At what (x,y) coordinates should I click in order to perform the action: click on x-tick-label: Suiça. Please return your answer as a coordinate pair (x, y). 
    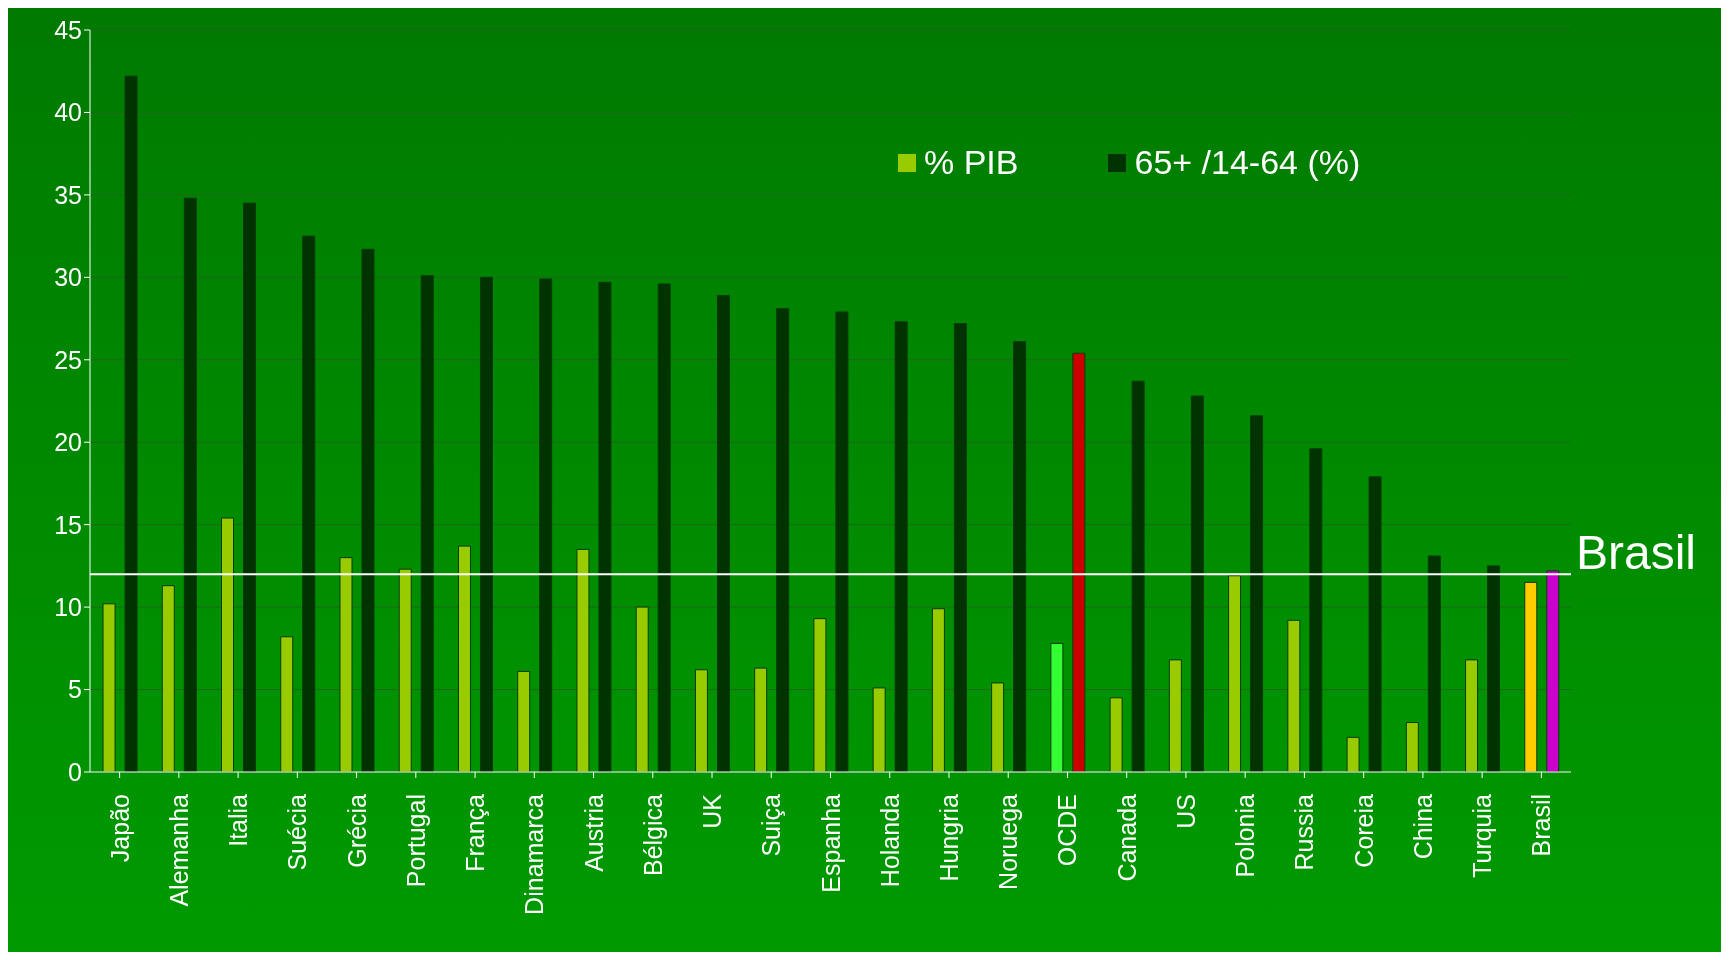
    Looking at the image, I should click on (771, 825).